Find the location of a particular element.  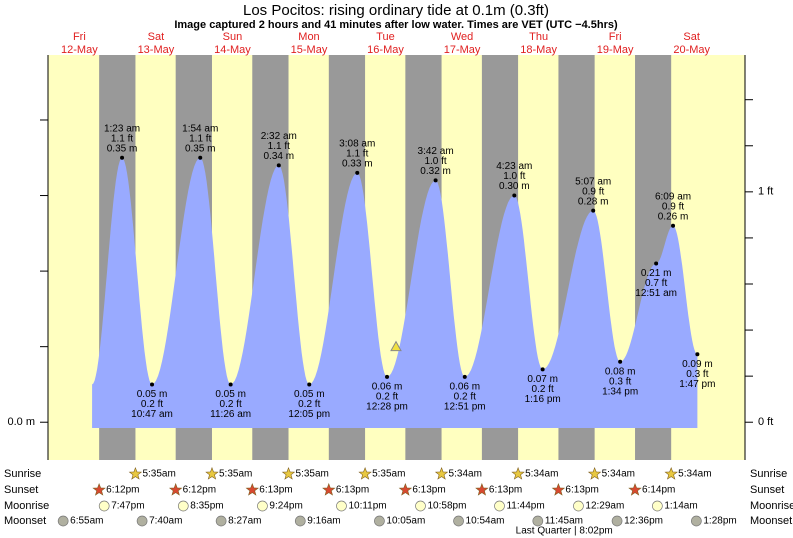

day-date: 18-May is located at coordinates (538, 50).